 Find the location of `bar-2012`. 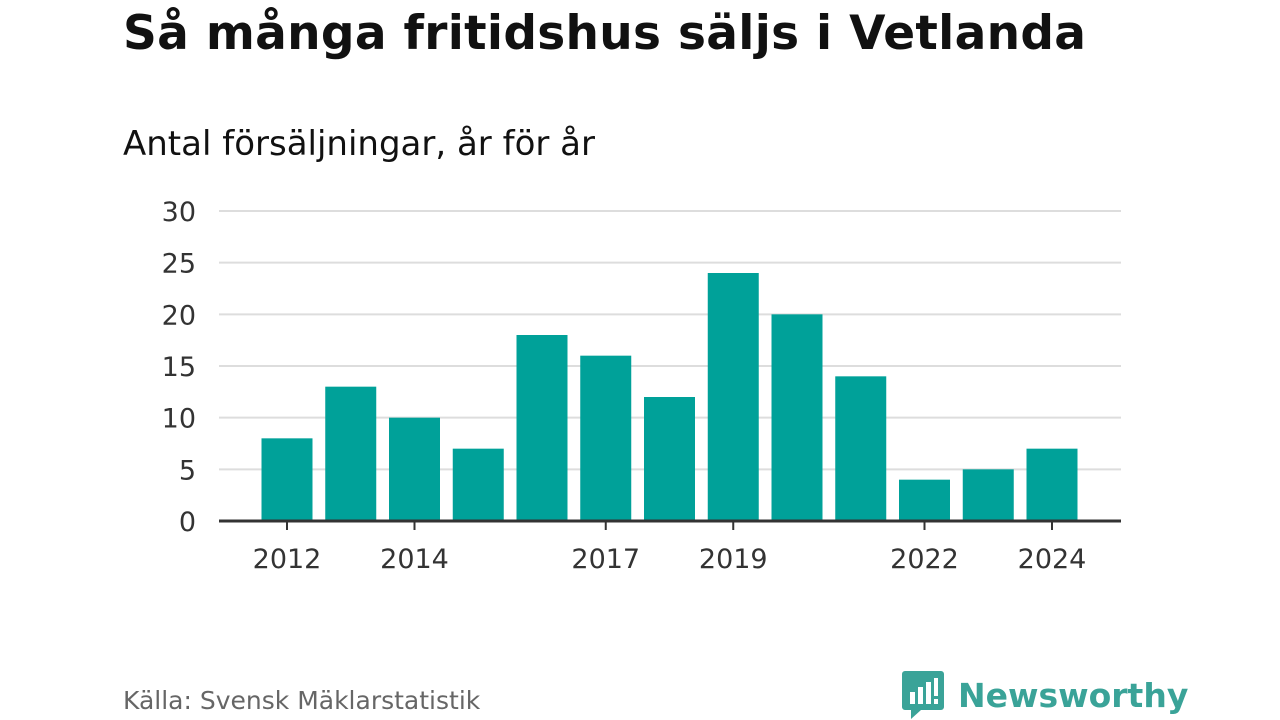

bar-2012 is located at coordinates (287, 479).